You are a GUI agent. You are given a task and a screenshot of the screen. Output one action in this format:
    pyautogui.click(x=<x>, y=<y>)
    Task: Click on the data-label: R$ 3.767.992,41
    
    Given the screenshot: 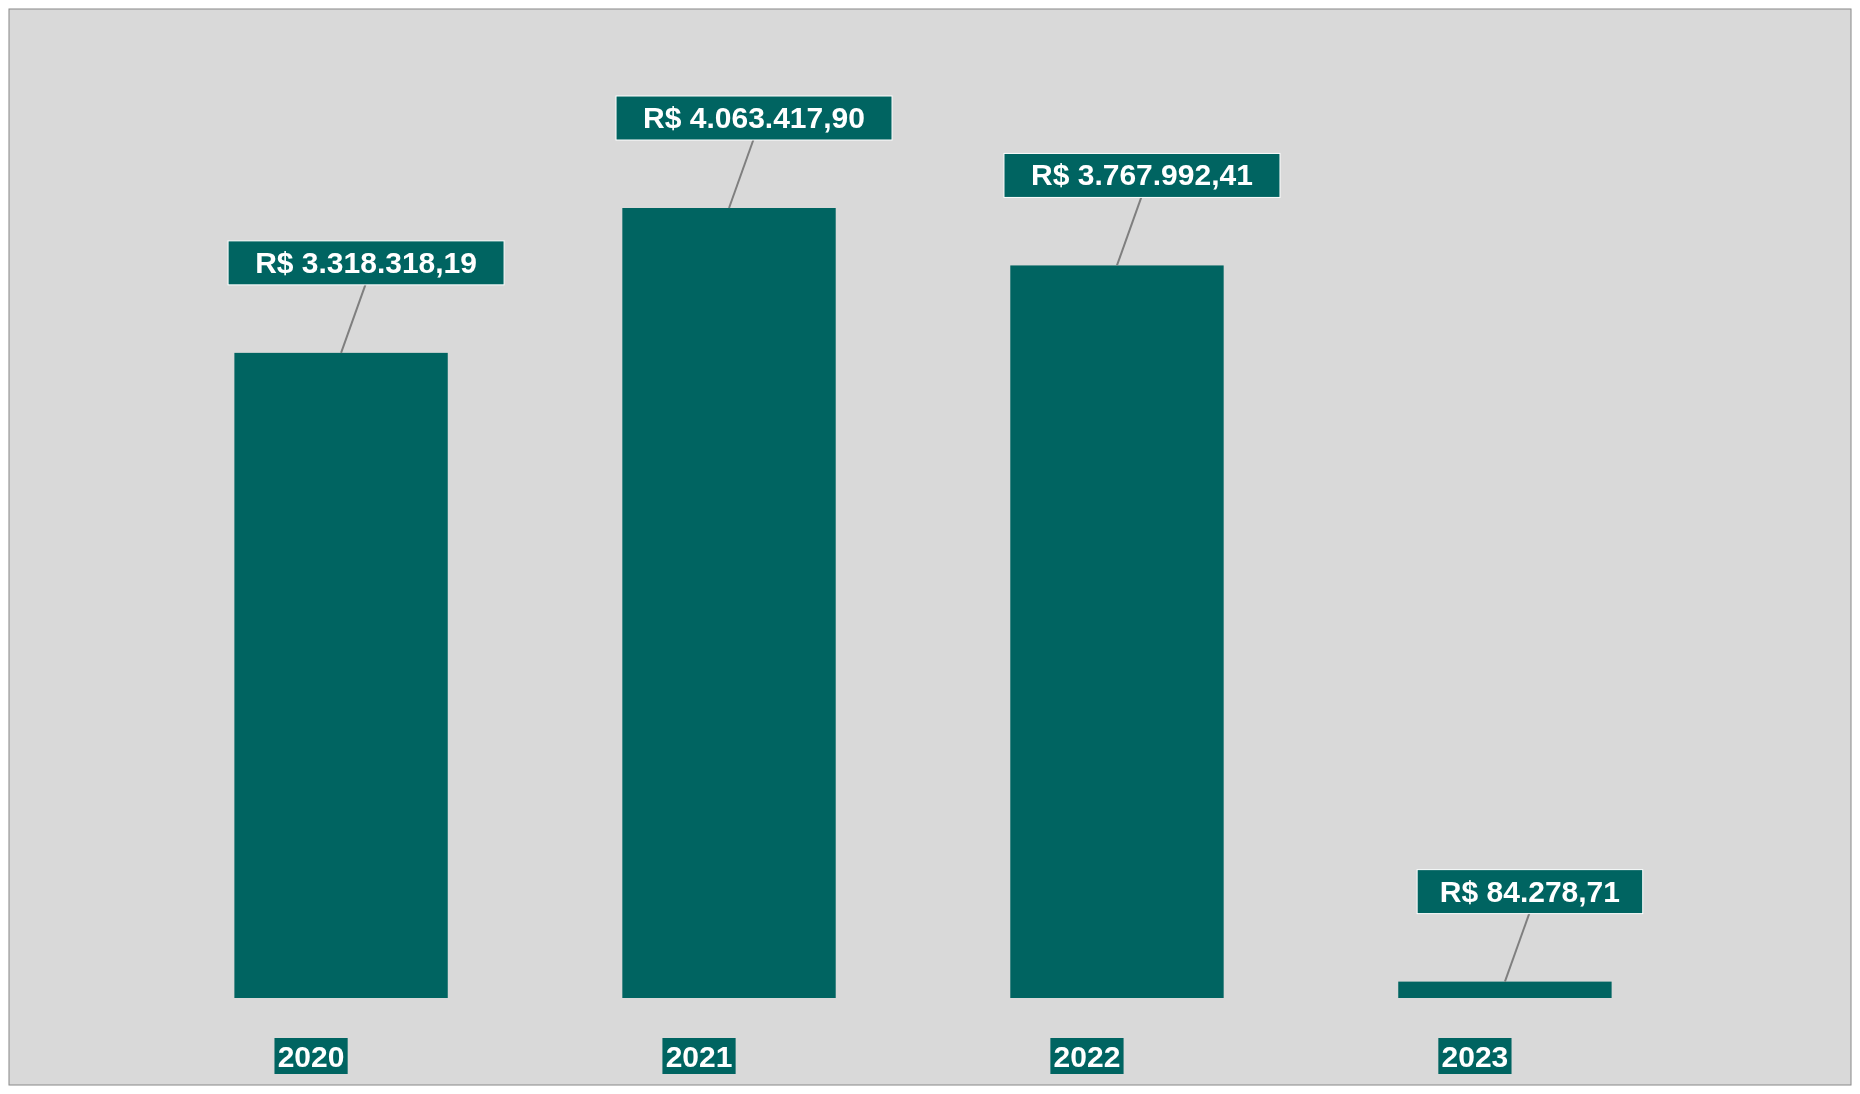 What is the action you would take?
    pyautogui.click(x=1142, y=175)
    